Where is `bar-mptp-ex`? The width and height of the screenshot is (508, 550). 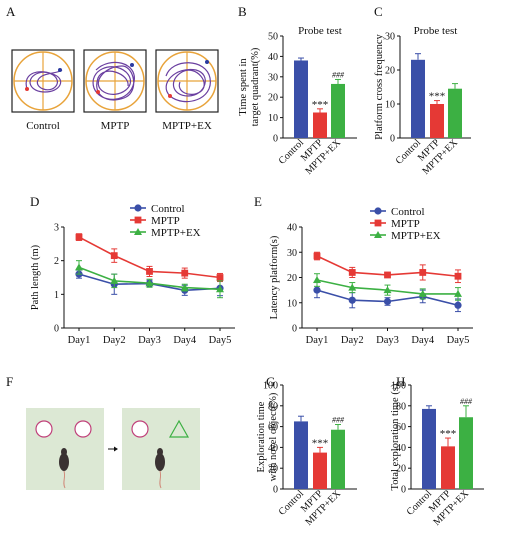 bar-mptp-ex is located at coordinates (455, 113).